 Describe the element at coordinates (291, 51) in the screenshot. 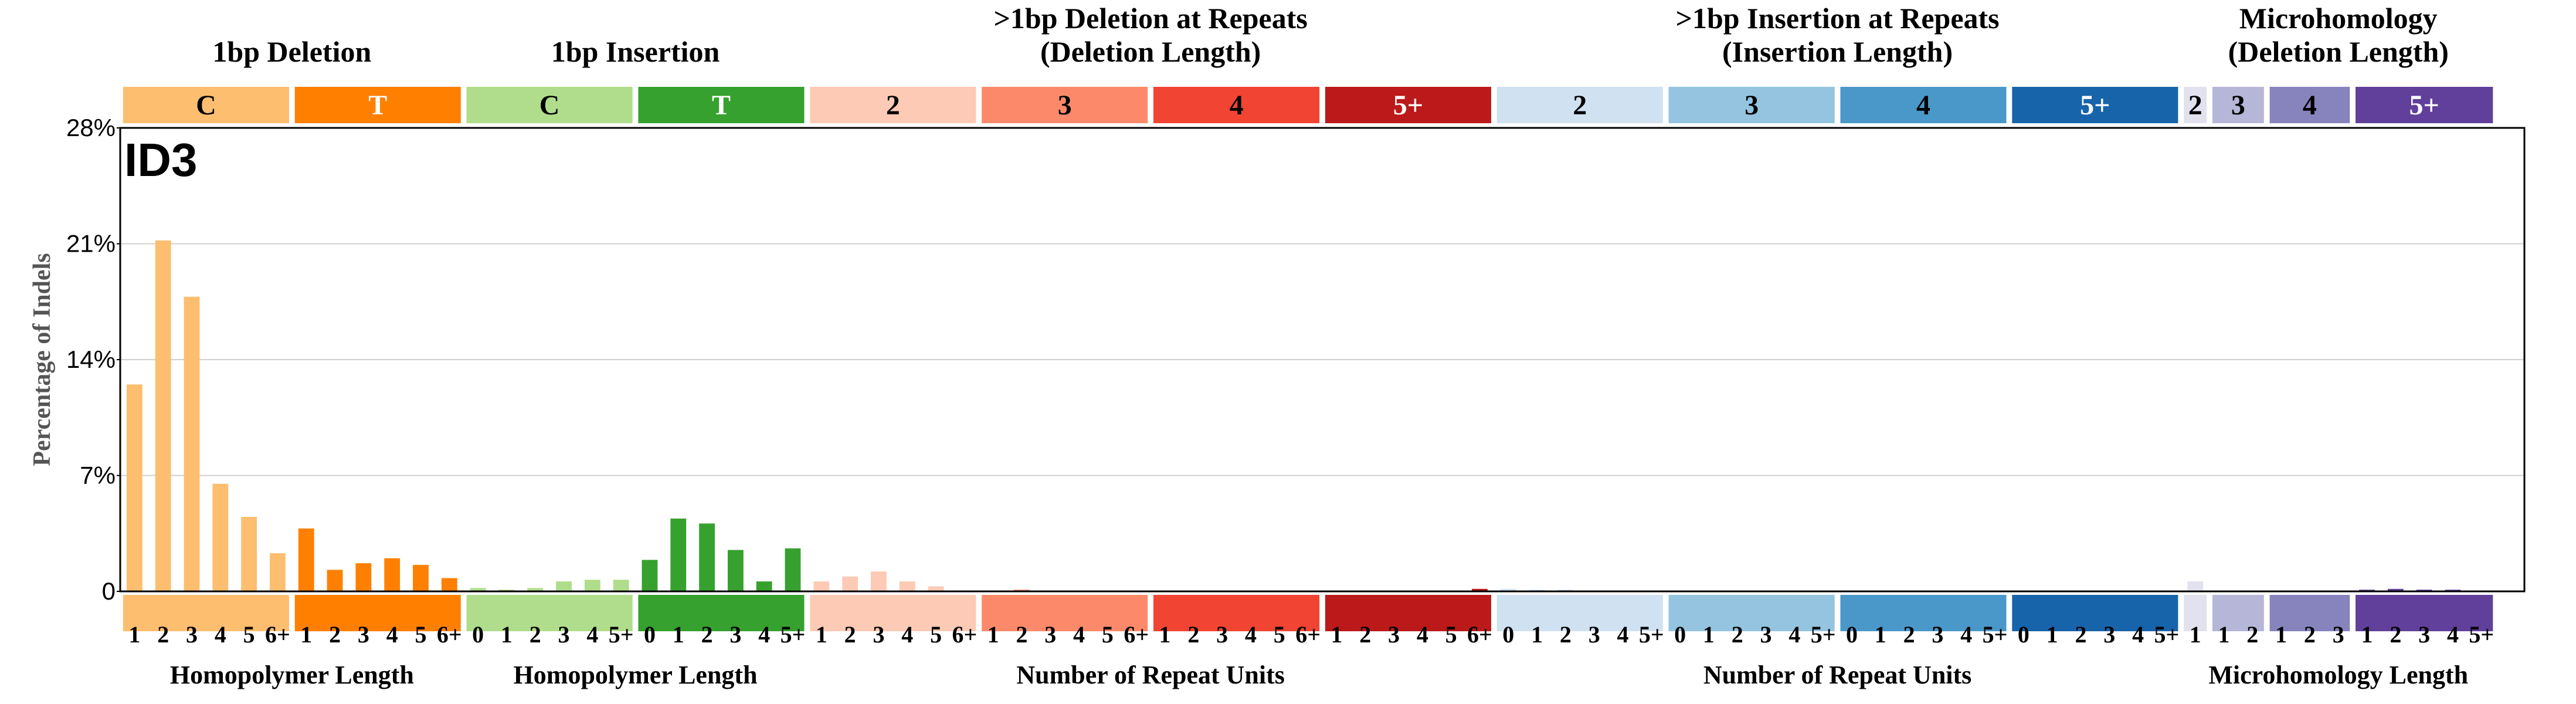

I see `group-header: 1bp Deletion` at that location.